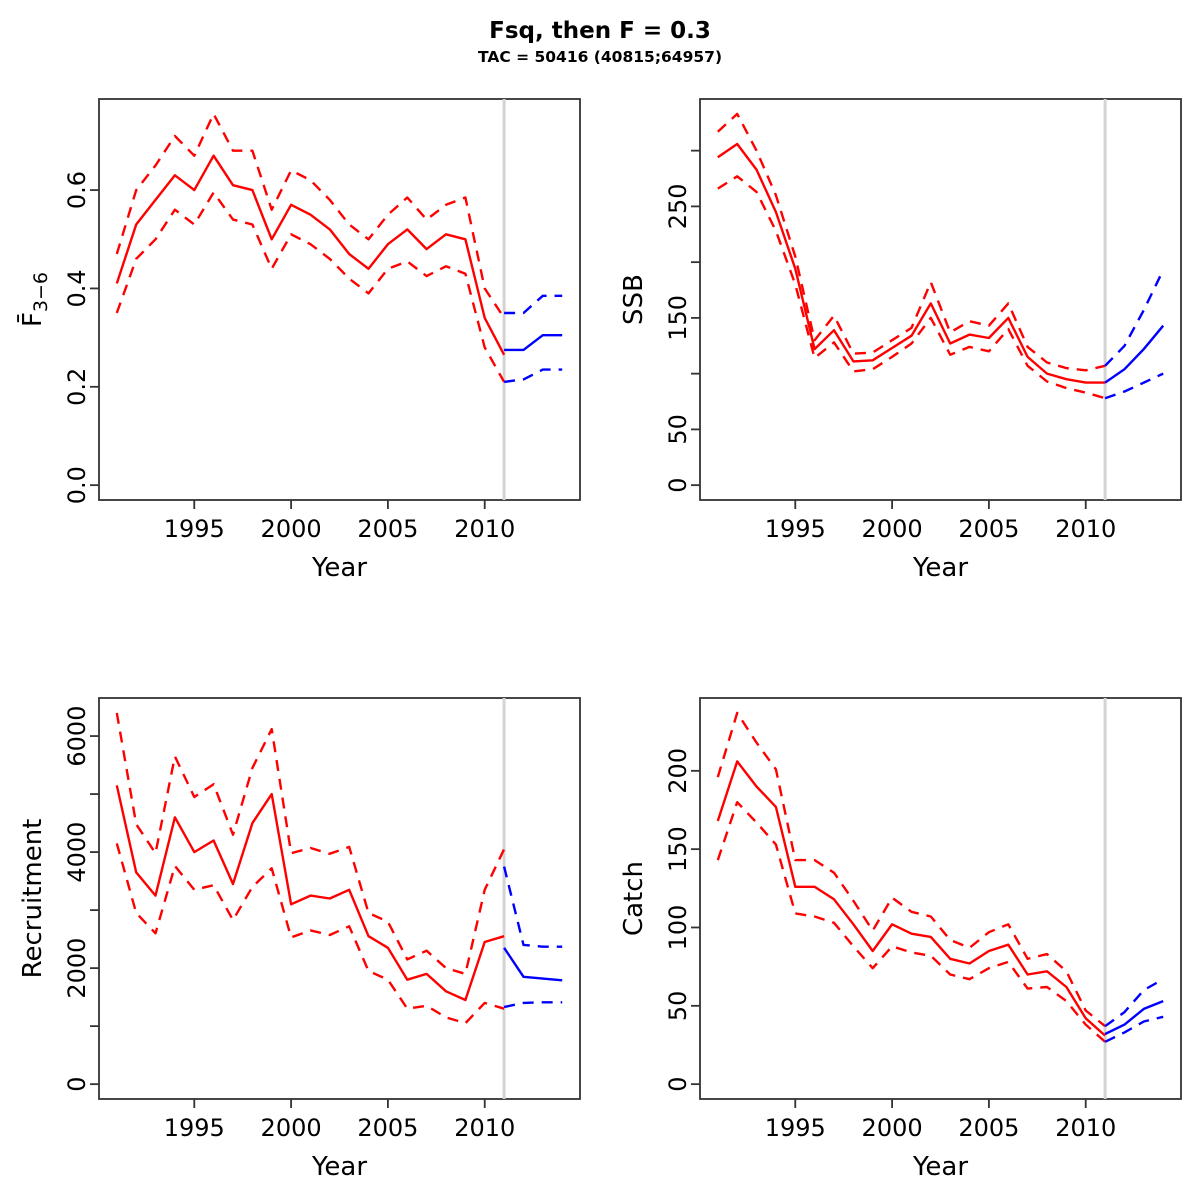 This screenshot has height=1200, width=1200. What do you see at coordinates (600, 31) in the screenshot?
I see `chart-title: Fsq, then F = 0.3` at bounding box center [600, 31].